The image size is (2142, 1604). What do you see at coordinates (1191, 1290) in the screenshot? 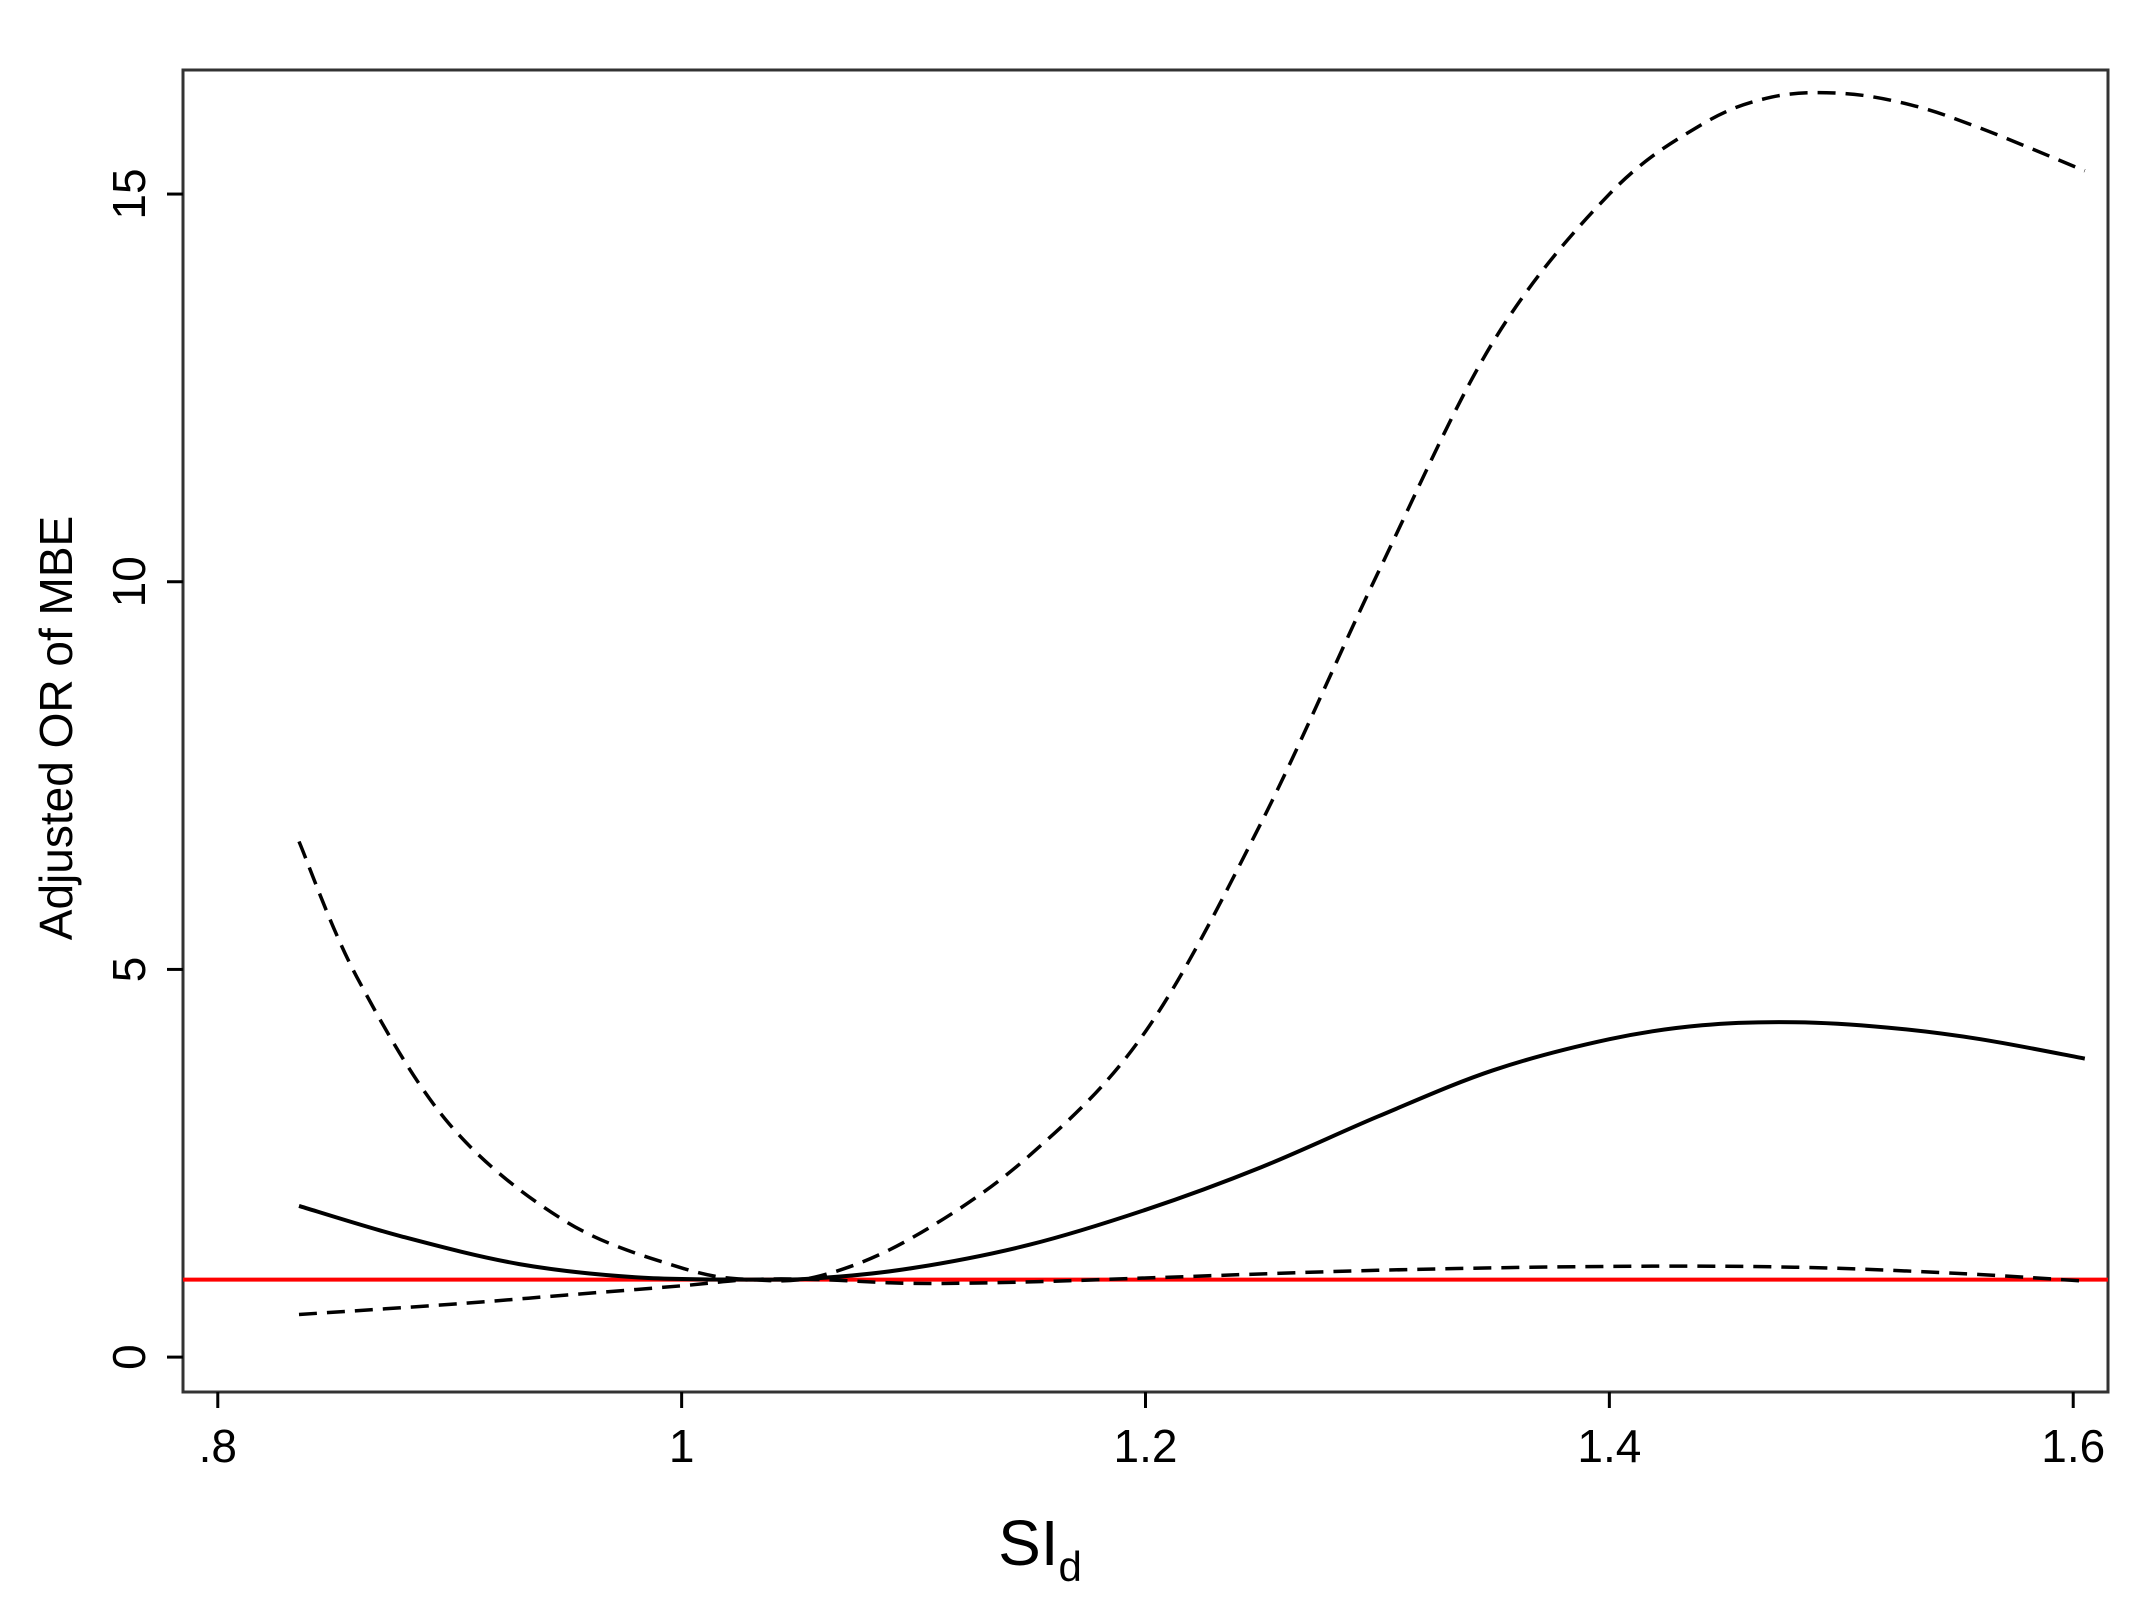
I see `series-lower-ci-line` at bounding box center [1191, 1290].